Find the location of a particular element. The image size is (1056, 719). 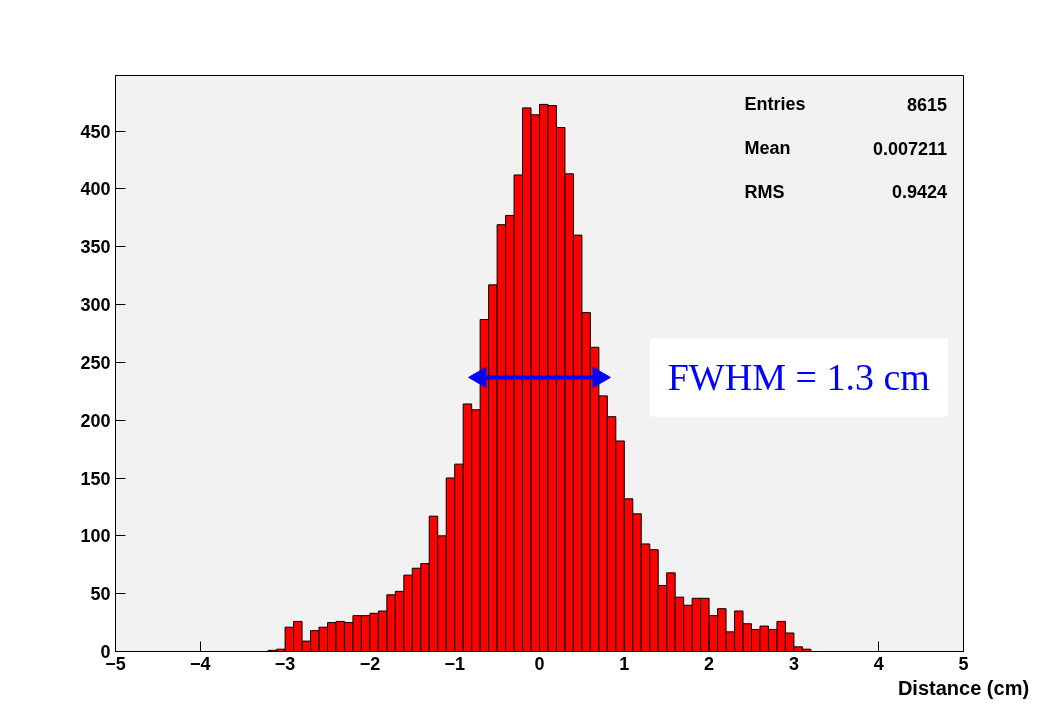

x-tick-label: −3 is located at coordinates (285, 663).